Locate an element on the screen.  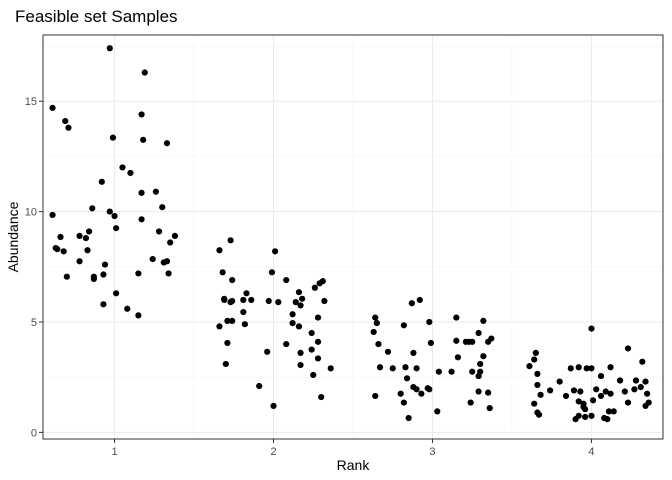
x-tick-label: 1 is located at coordinates (114, 452).